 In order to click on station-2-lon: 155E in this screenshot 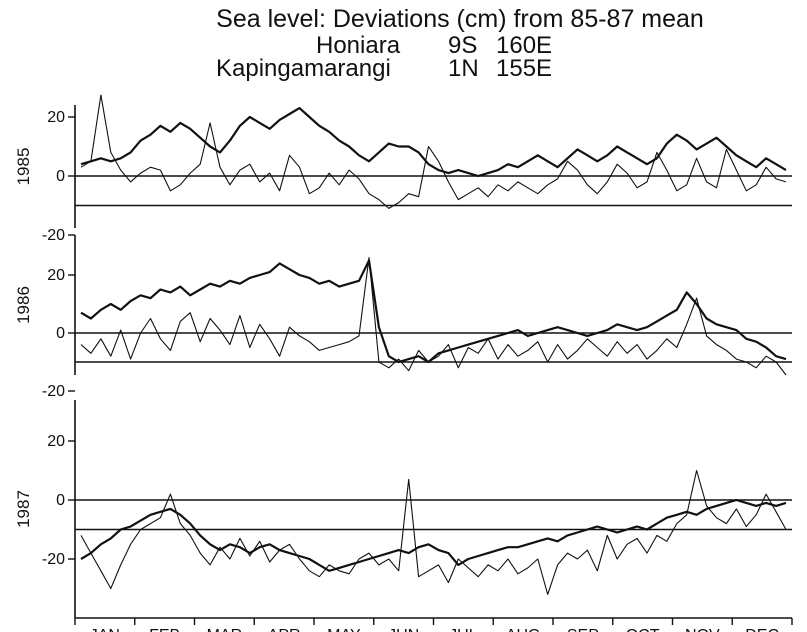, I will do `click(524, 68)`.